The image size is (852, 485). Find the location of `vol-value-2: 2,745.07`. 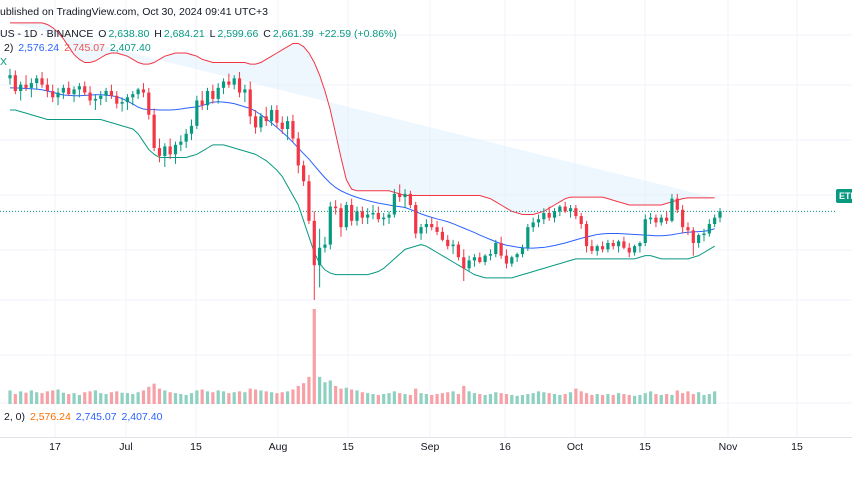

vol-value-2: 2,745.07 is located at coordinates (96, 417).